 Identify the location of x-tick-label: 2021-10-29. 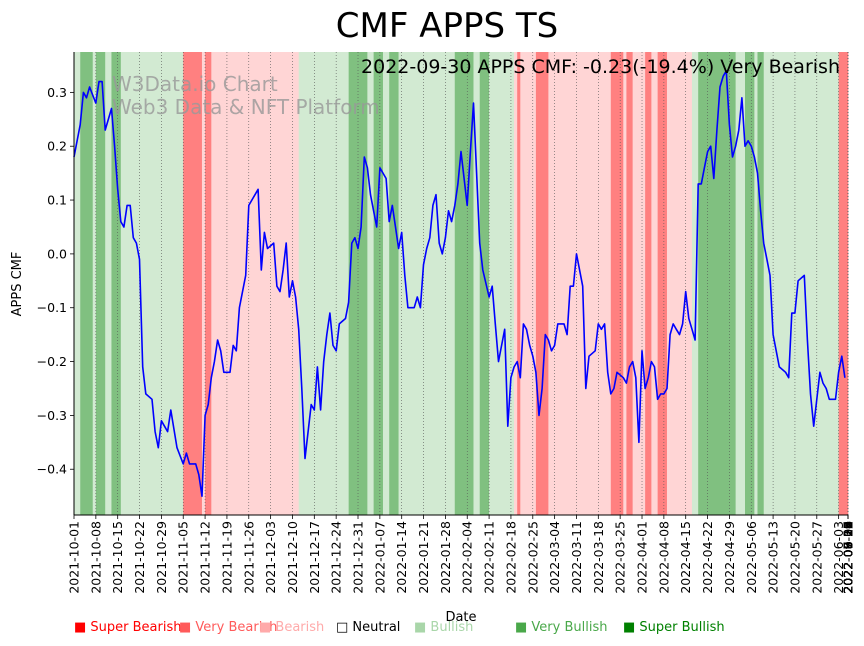
(161, 557).